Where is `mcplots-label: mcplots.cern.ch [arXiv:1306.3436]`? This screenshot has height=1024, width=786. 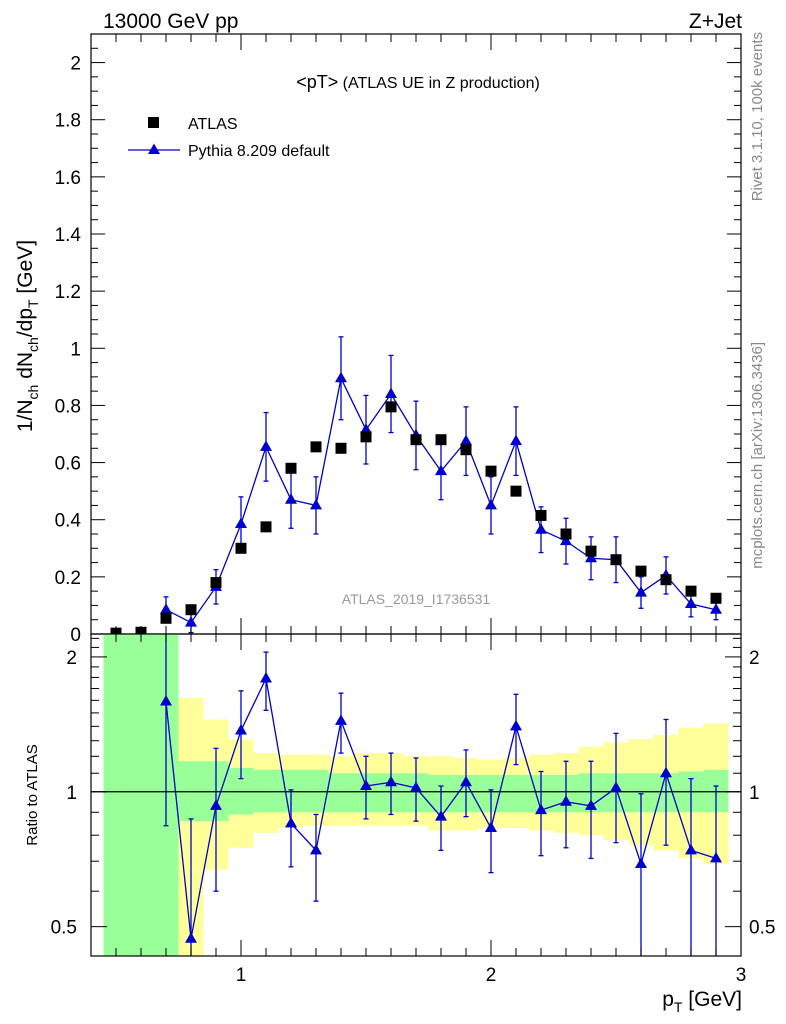 mcplots-label: mcplots.cern.ch [arXiv:1306.3436] is located at coordinates (757, 455).